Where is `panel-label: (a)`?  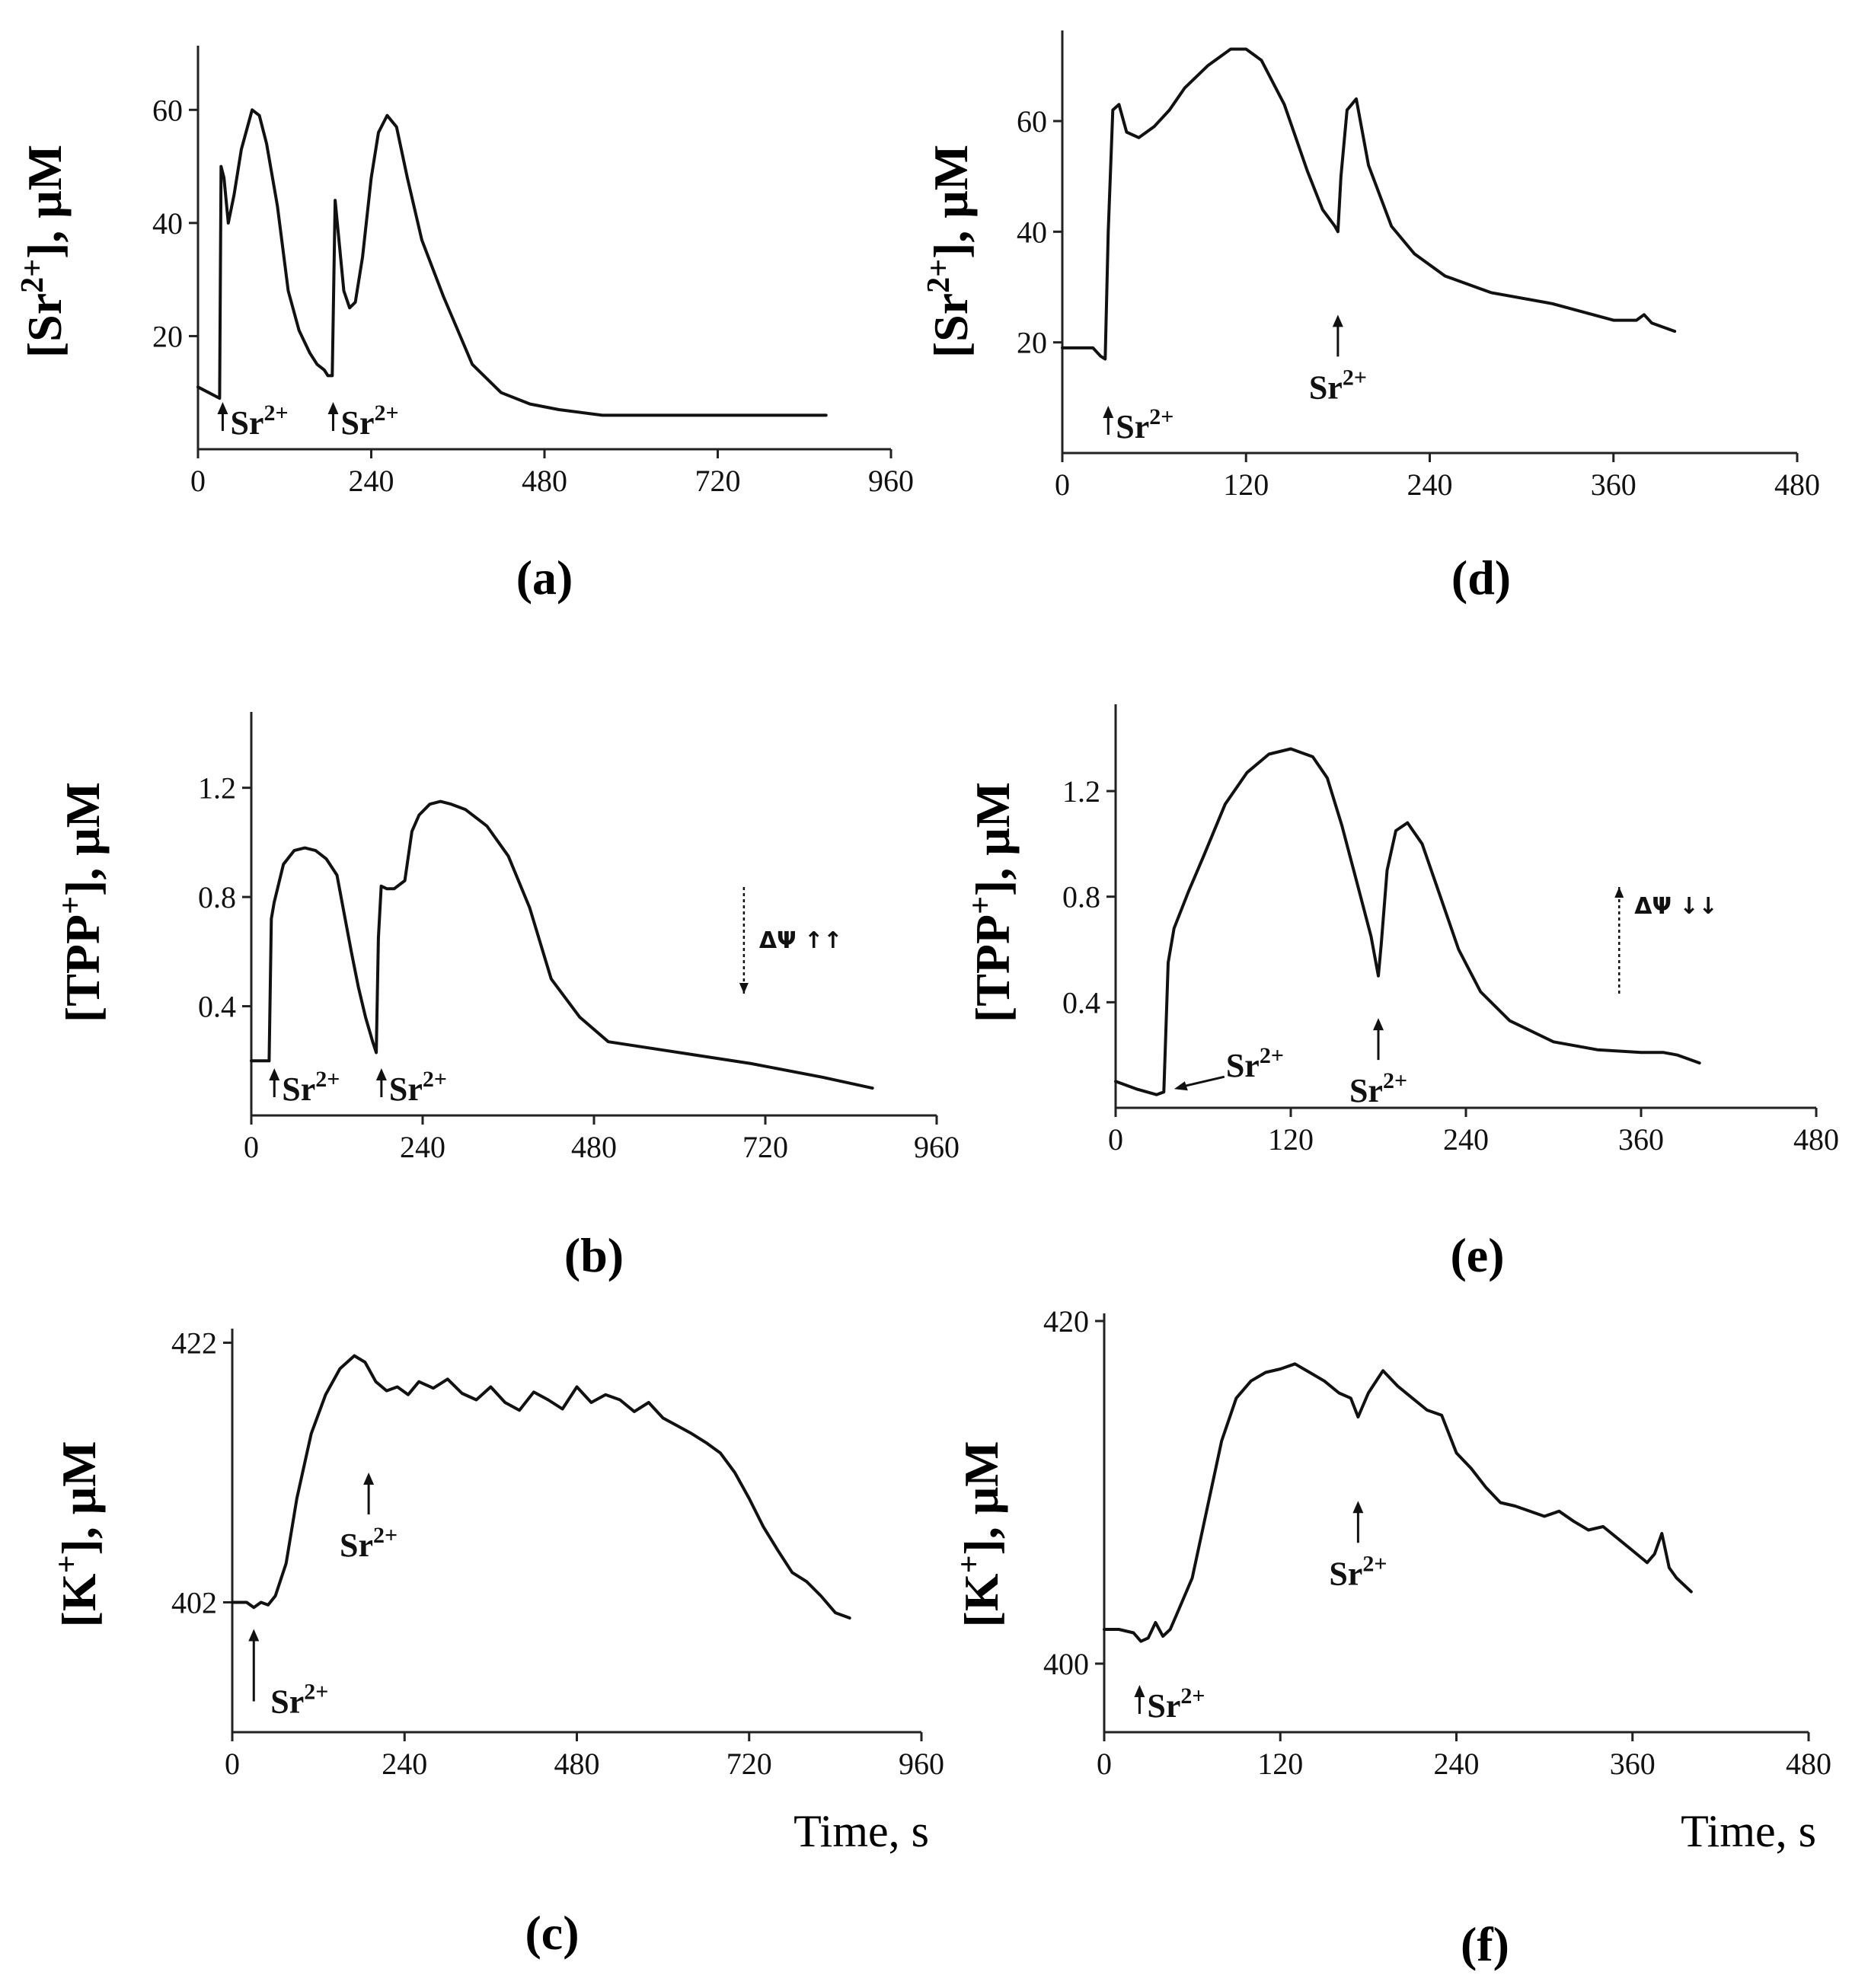 panel-label: (a) is located at coordinates (544, 577).